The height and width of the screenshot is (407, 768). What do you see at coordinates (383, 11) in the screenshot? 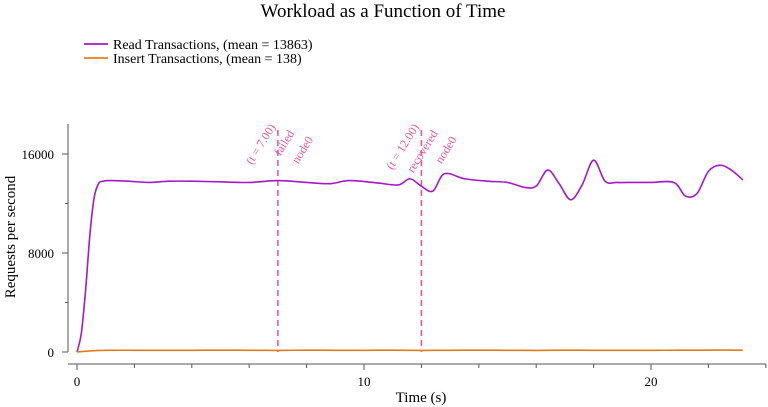
I see `chart-title: Workload as a Function of Time` at bounding box center [383, 11].